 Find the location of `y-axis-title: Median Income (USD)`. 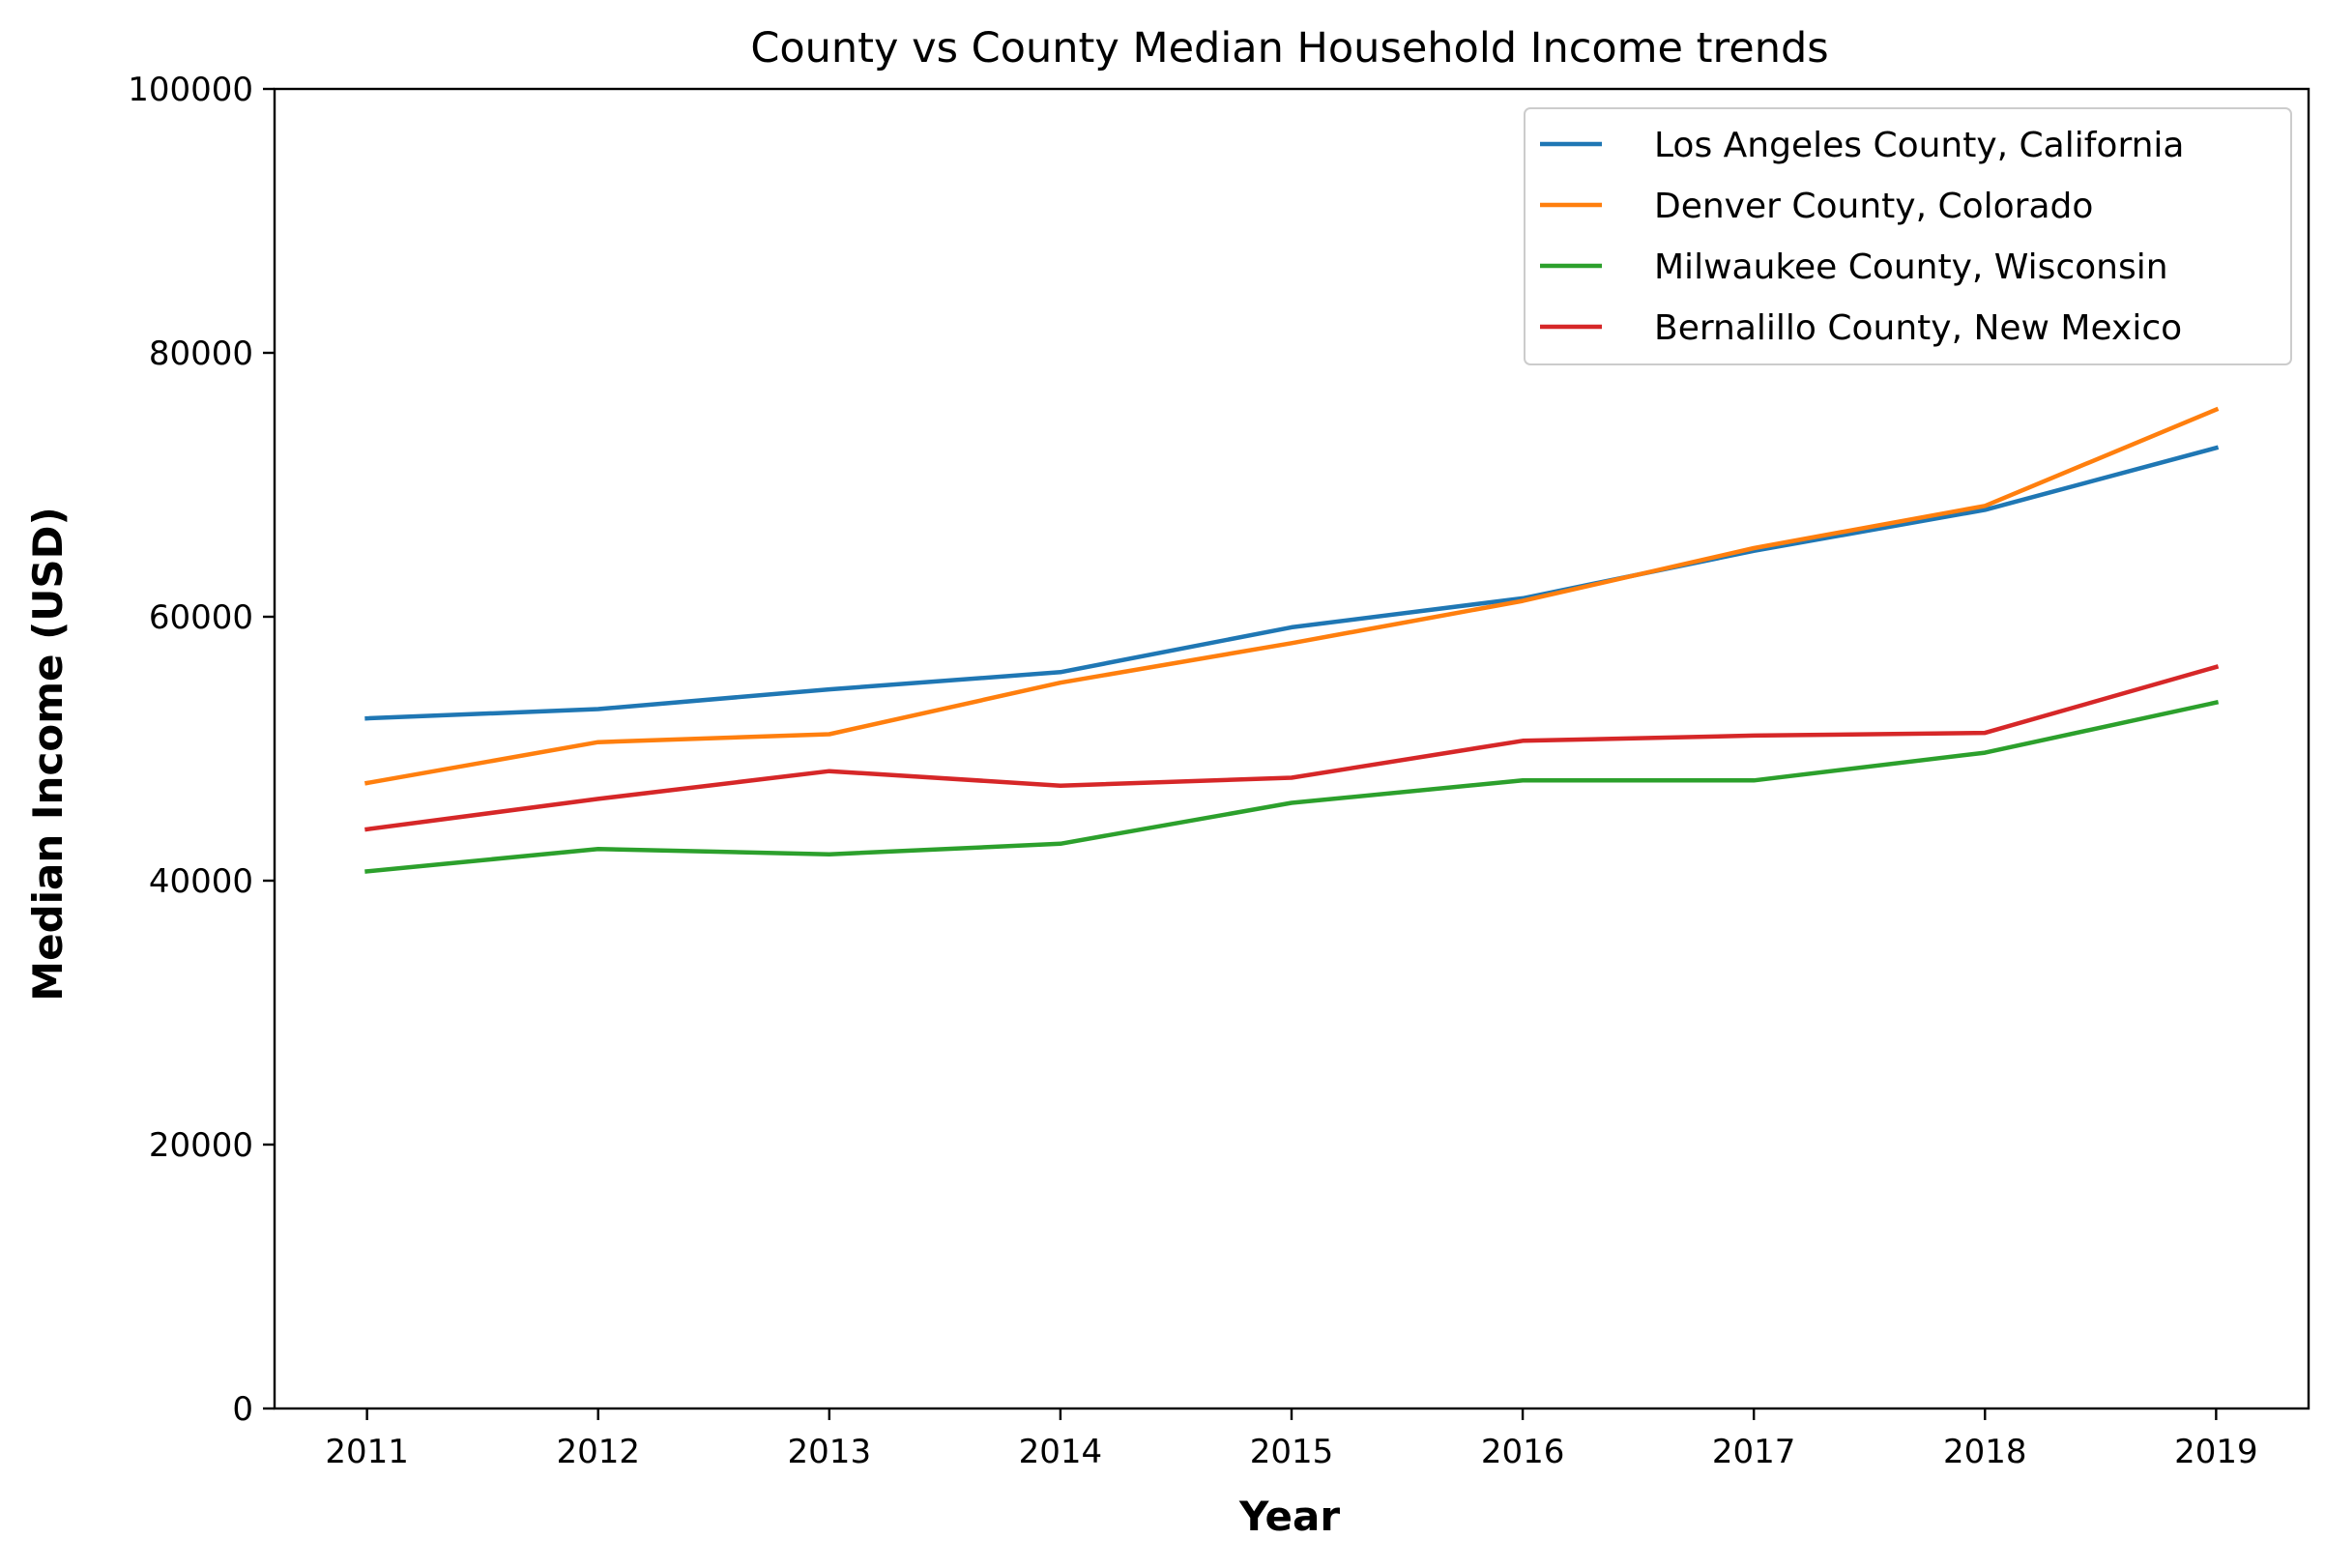

y-axis-title: Median Income (USD) is located at coordinates (48, 754).